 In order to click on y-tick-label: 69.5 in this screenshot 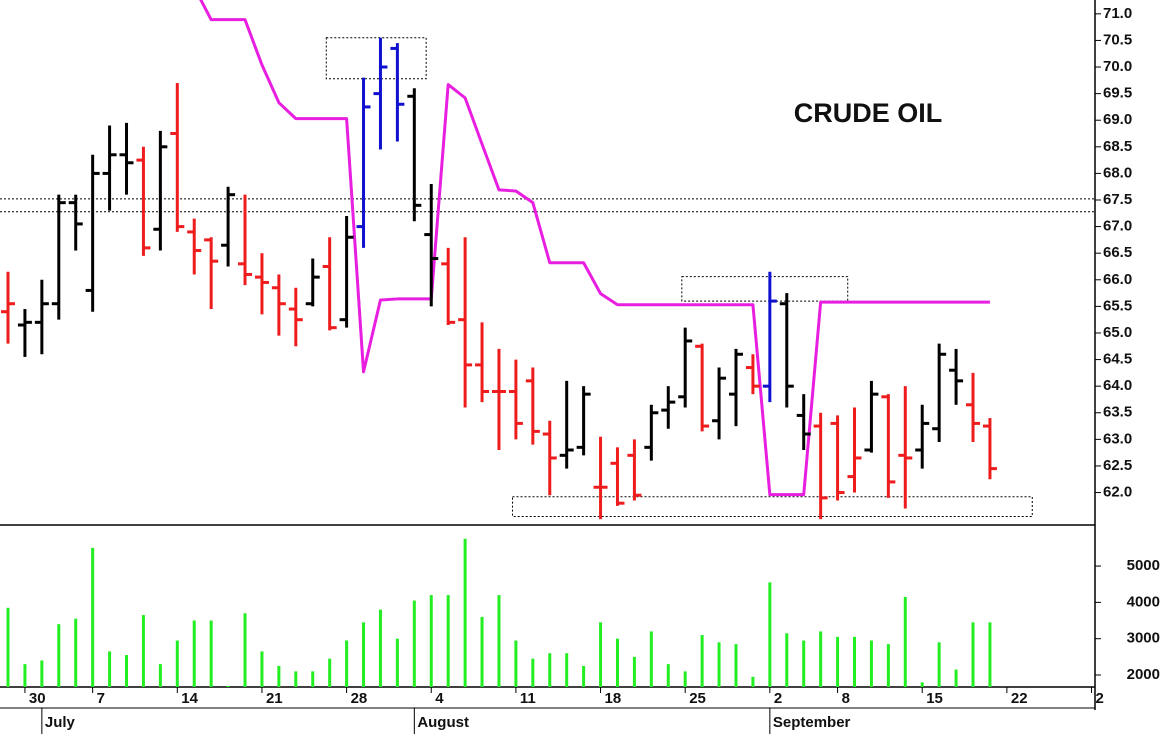, I will do `click(1117, 93)`.